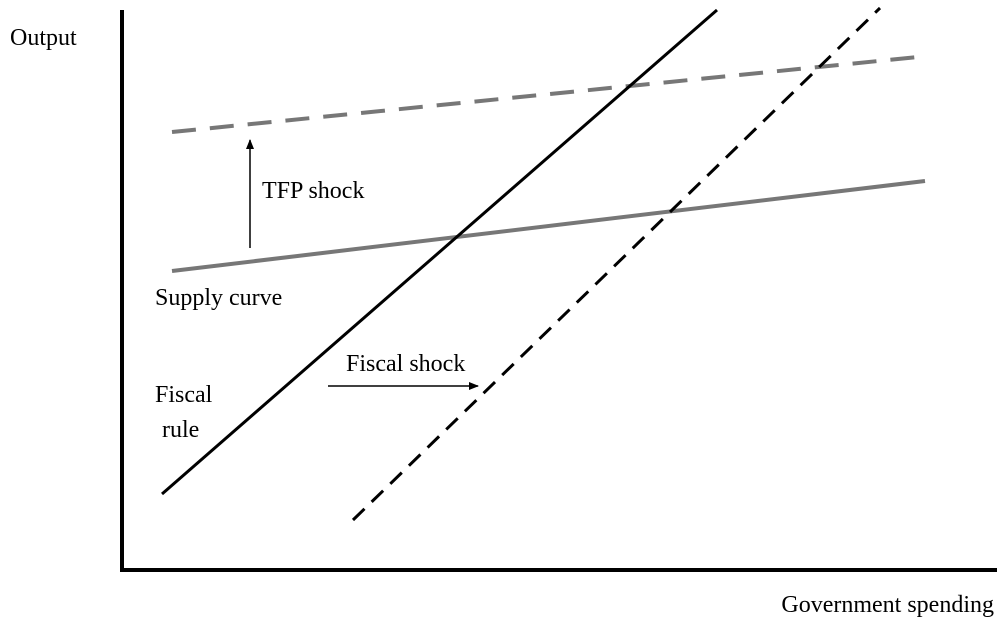  What do you see at coordinates (218, 298) in the screenshot?
I see `supply-curve-label: Supply curve` at bounding box center [218, 298].